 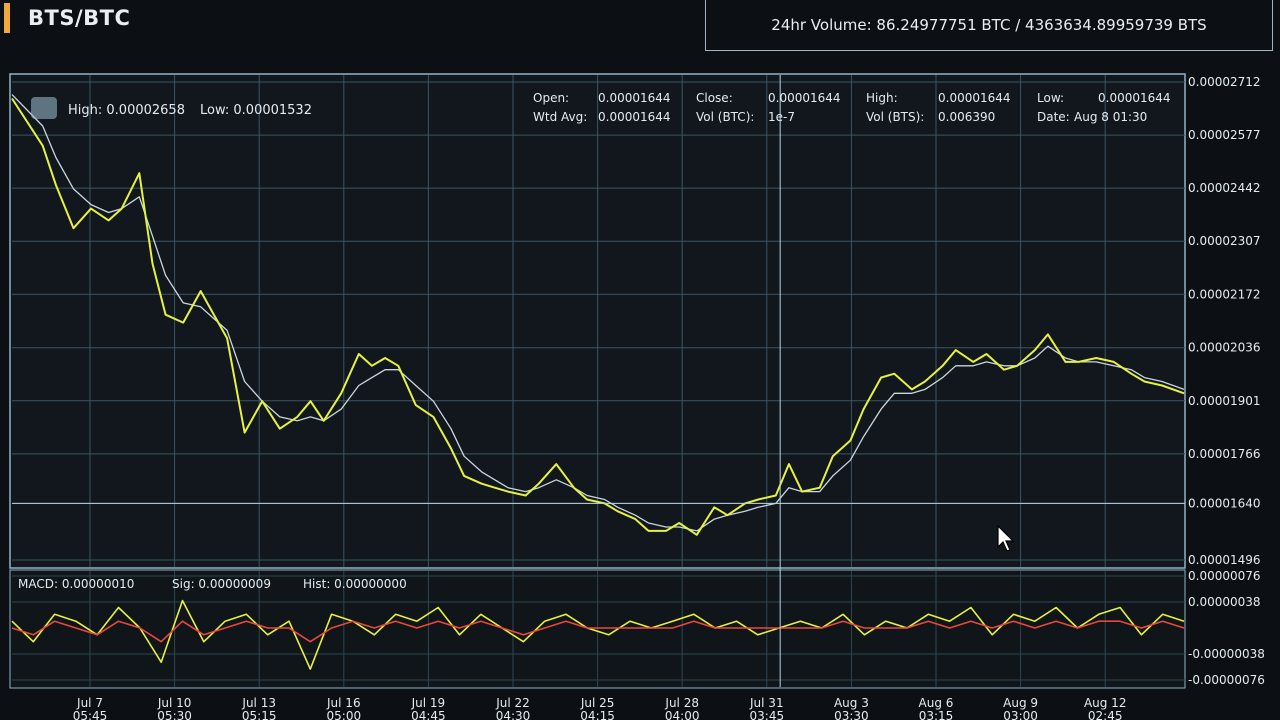 I want to click on x-tick-date: Jul 25, so click(x=597, y=703).